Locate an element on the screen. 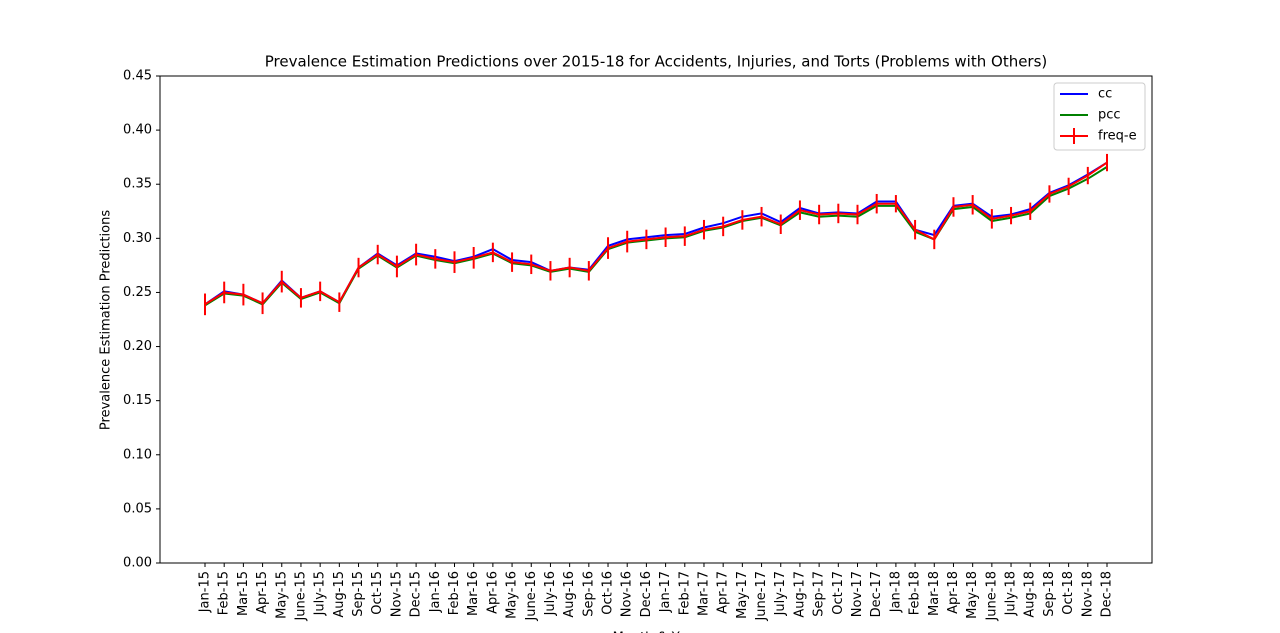 The height and width of the screenshot is (633, 1280). x-tick-label: Nov-17 is located at coordinates (857, 594).